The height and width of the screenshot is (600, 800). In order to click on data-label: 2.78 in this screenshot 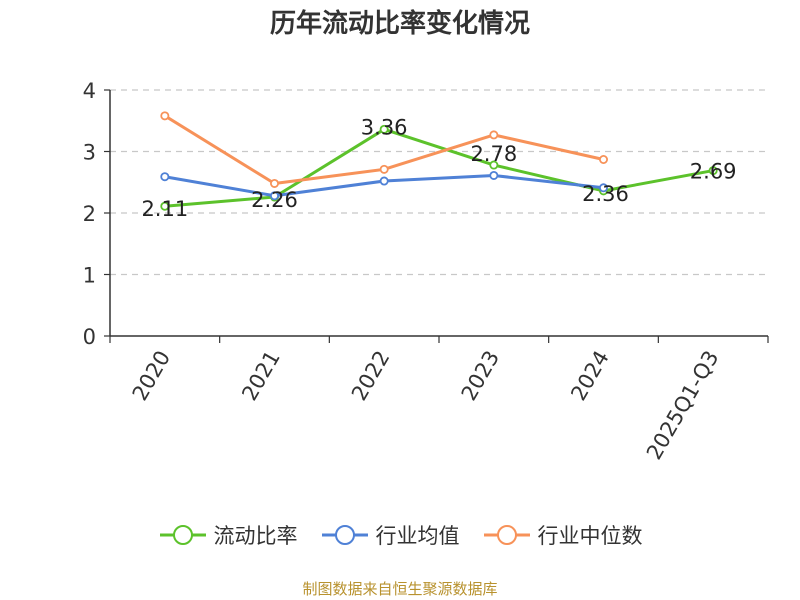, I will do `click(493, 154)`.